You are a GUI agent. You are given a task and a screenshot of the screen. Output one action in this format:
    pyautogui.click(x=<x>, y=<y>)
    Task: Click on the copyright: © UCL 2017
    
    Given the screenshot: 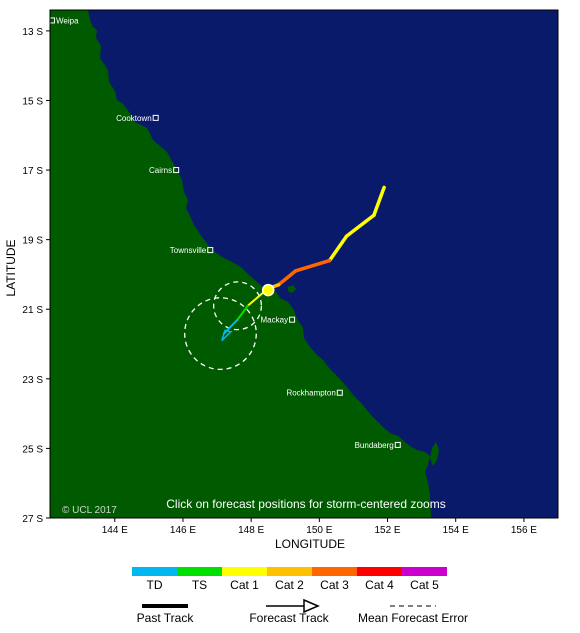 What is the action you would take?
    pyautogui.click(x=89, y=510)
    